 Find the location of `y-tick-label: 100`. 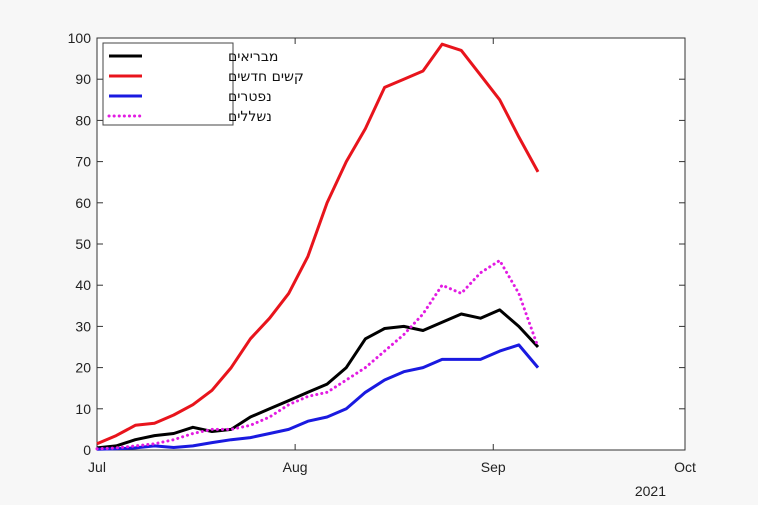

y-tick-label: 100 is located at coordinates (80, 38).